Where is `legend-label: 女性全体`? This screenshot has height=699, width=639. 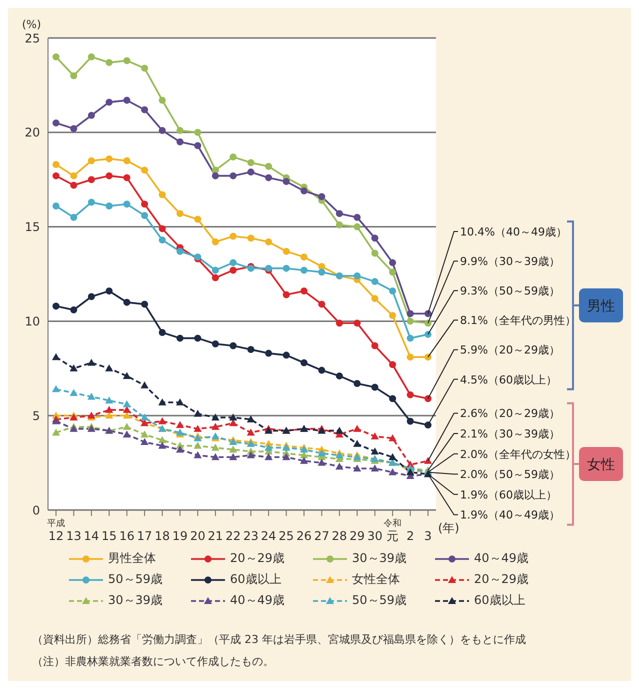
legend-label: 女性全体 is located at coordinates (376, 579).